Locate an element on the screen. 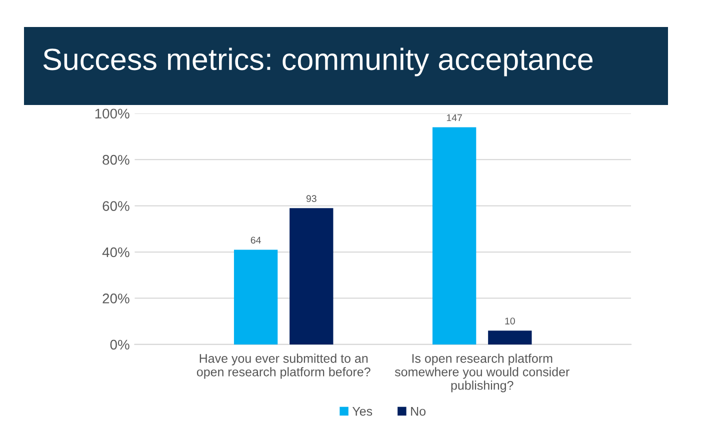 The image size is (709, 436). y-tick-label: 60% is located at coordinates (116, 206).